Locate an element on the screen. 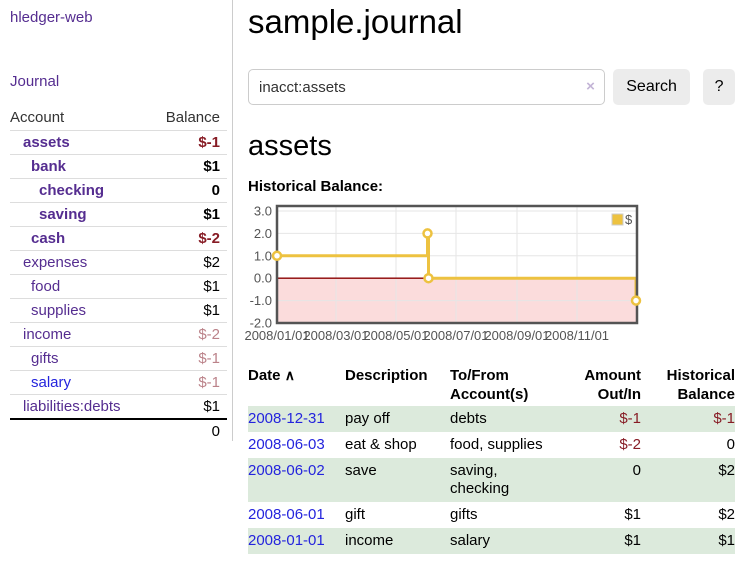 The width and height of the screenshot is (742, 582). account-row: income $-2 is located at coordinates (118, 334).